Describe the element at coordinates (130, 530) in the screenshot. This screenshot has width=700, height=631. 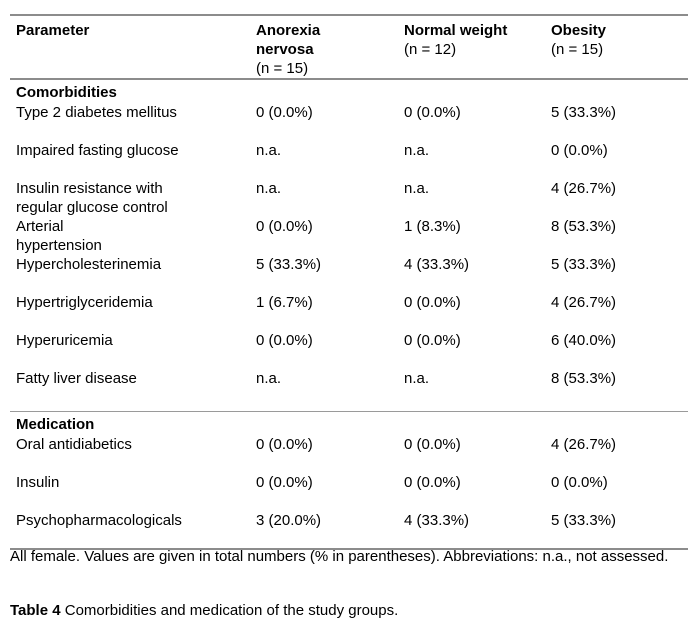
I see `parameter-cell: Psychopharmacologicals` at that location.